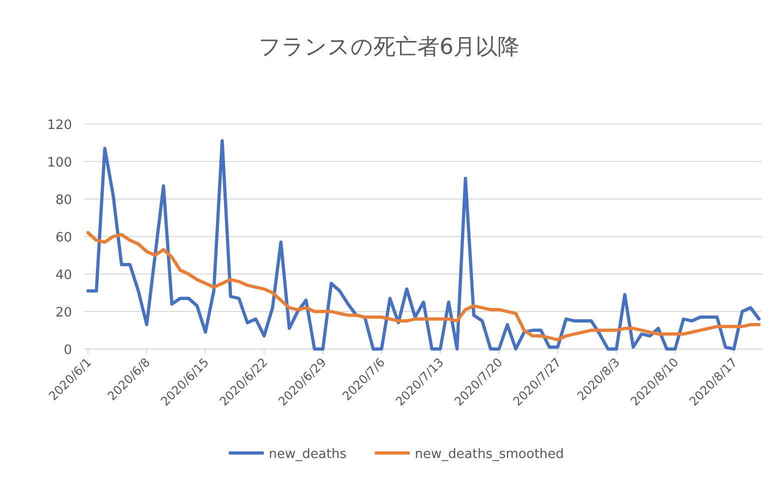 Image resolution: width=778 pixels, height=479 pixels. Describe the element at coordinates (63, 200) in the screenshot. I see `y-tick-label: 80` at that location.